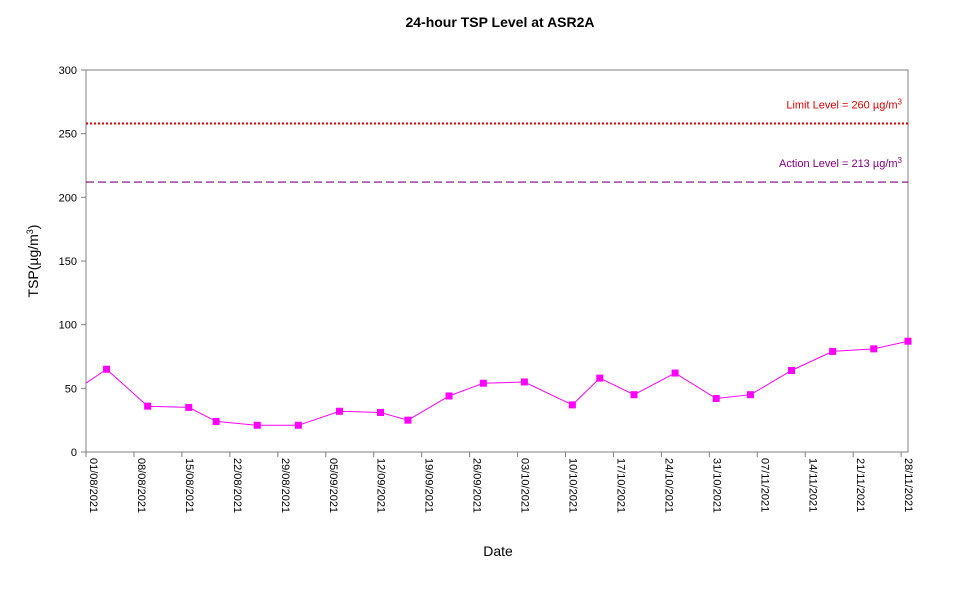  What do you see at coordinates (573, 485) in the screenshot?
I see `x-tick-label: 10/10/2021` at bounding box center [573, 485].